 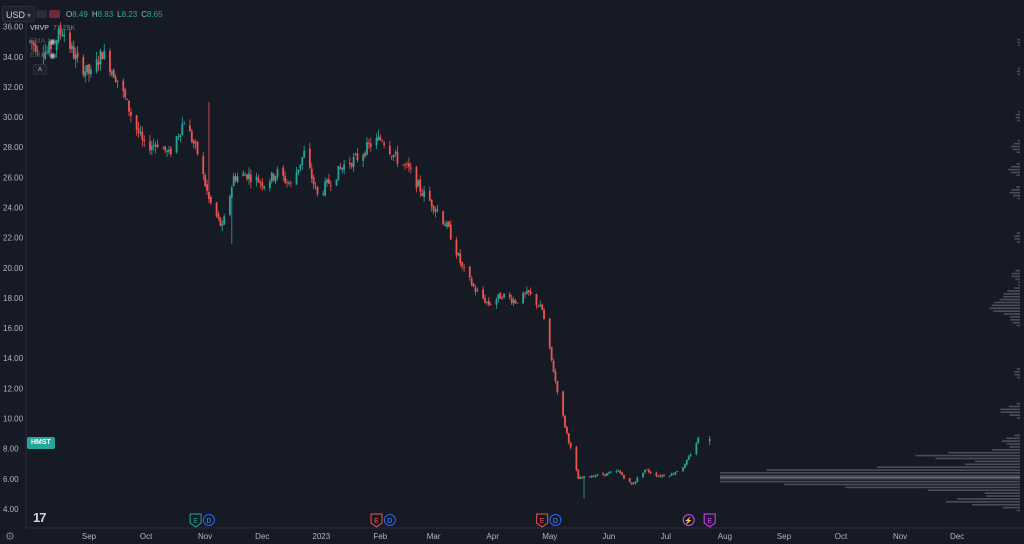 I want to click on x-tick-label: Dec, so click(x=262, y=536).